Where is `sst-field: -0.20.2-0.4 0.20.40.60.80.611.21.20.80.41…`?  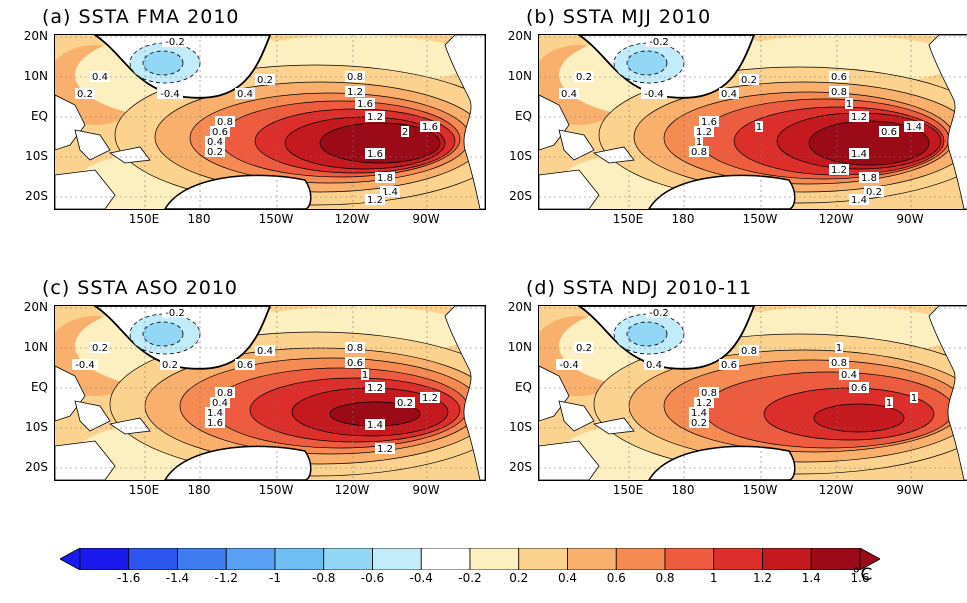
sst-field: -0.20.2-0.4 0.20.40.60.80.611.21.20.80.41… is located at coordinates (270, 393).